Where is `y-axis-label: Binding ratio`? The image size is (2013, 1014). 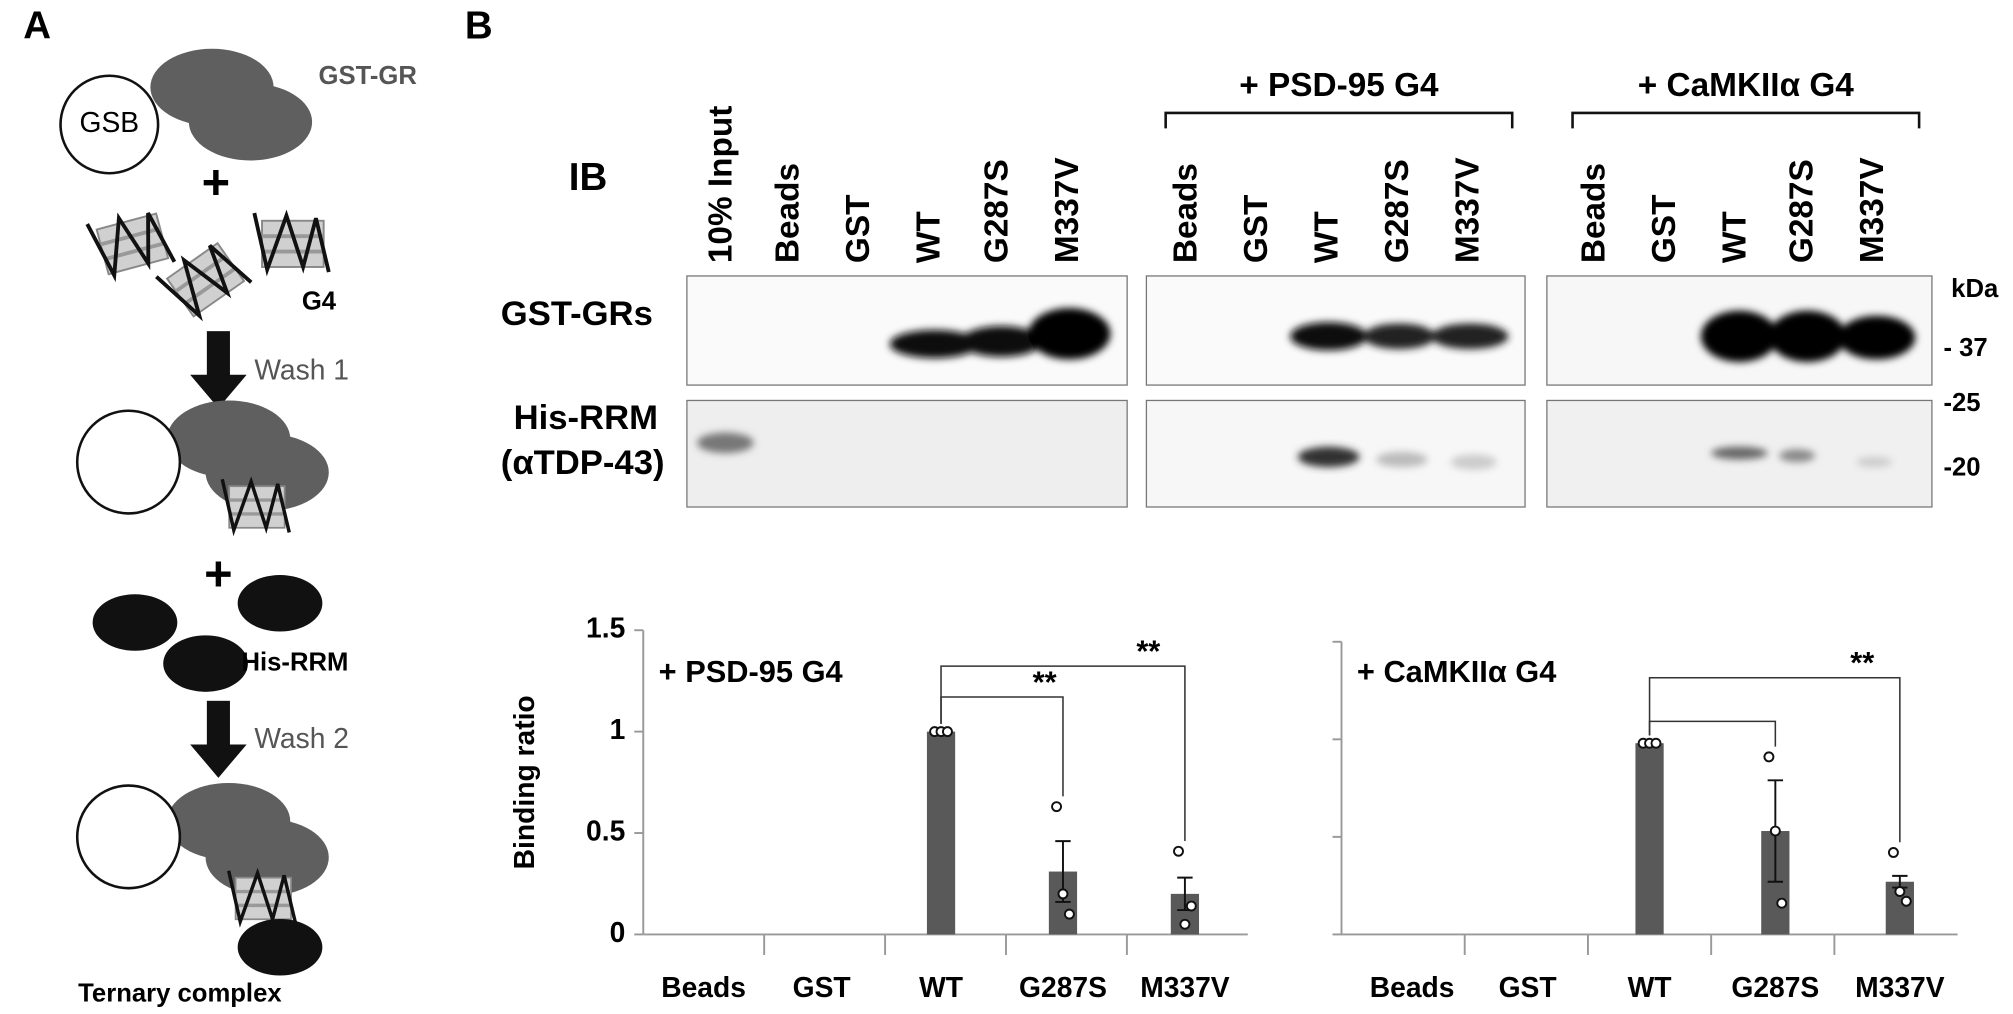
y-axis-label: Binding ratio is located at coordinates (524, 782).